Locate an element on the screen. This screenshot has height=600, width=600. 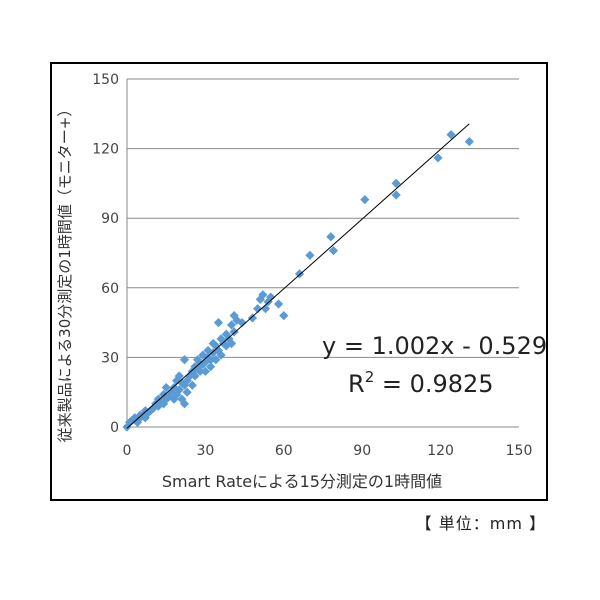
y-tick-label: 120 is located at coordinates (105, 150).